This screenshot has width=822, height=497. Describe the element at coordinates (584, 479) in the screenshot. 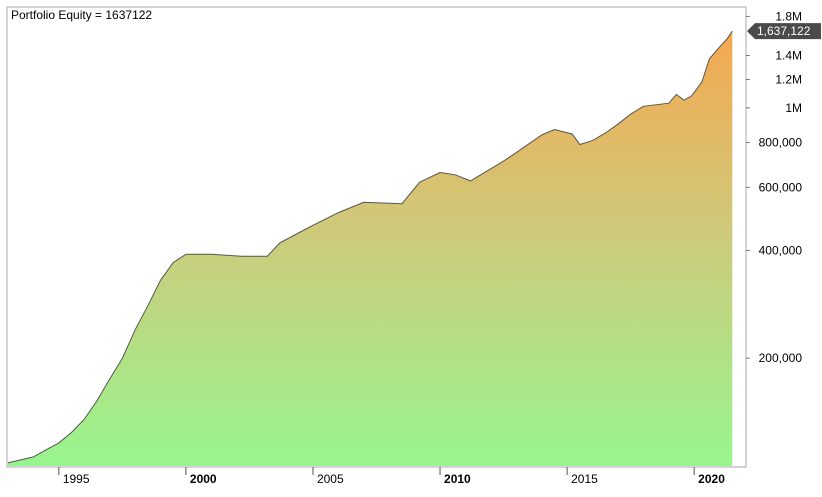

I see `x-tick-label: 2015` at that location.